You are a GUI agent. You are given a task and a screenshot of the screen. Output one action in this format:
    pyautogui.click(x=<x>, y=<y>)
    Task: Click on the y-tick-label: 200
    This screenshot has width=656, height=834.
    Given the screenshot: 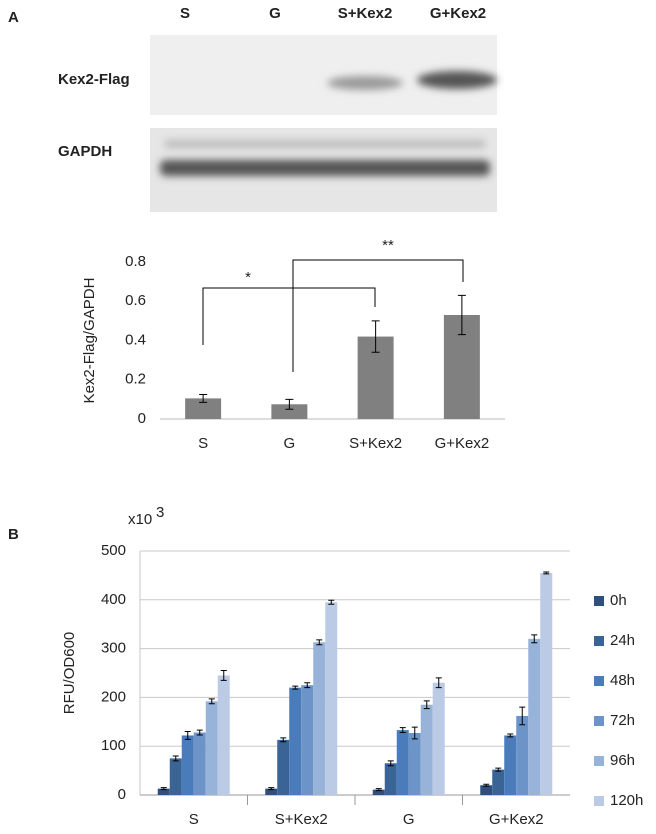 What is the action you would take?
    pyautogui.click(x=113, y=696)
    